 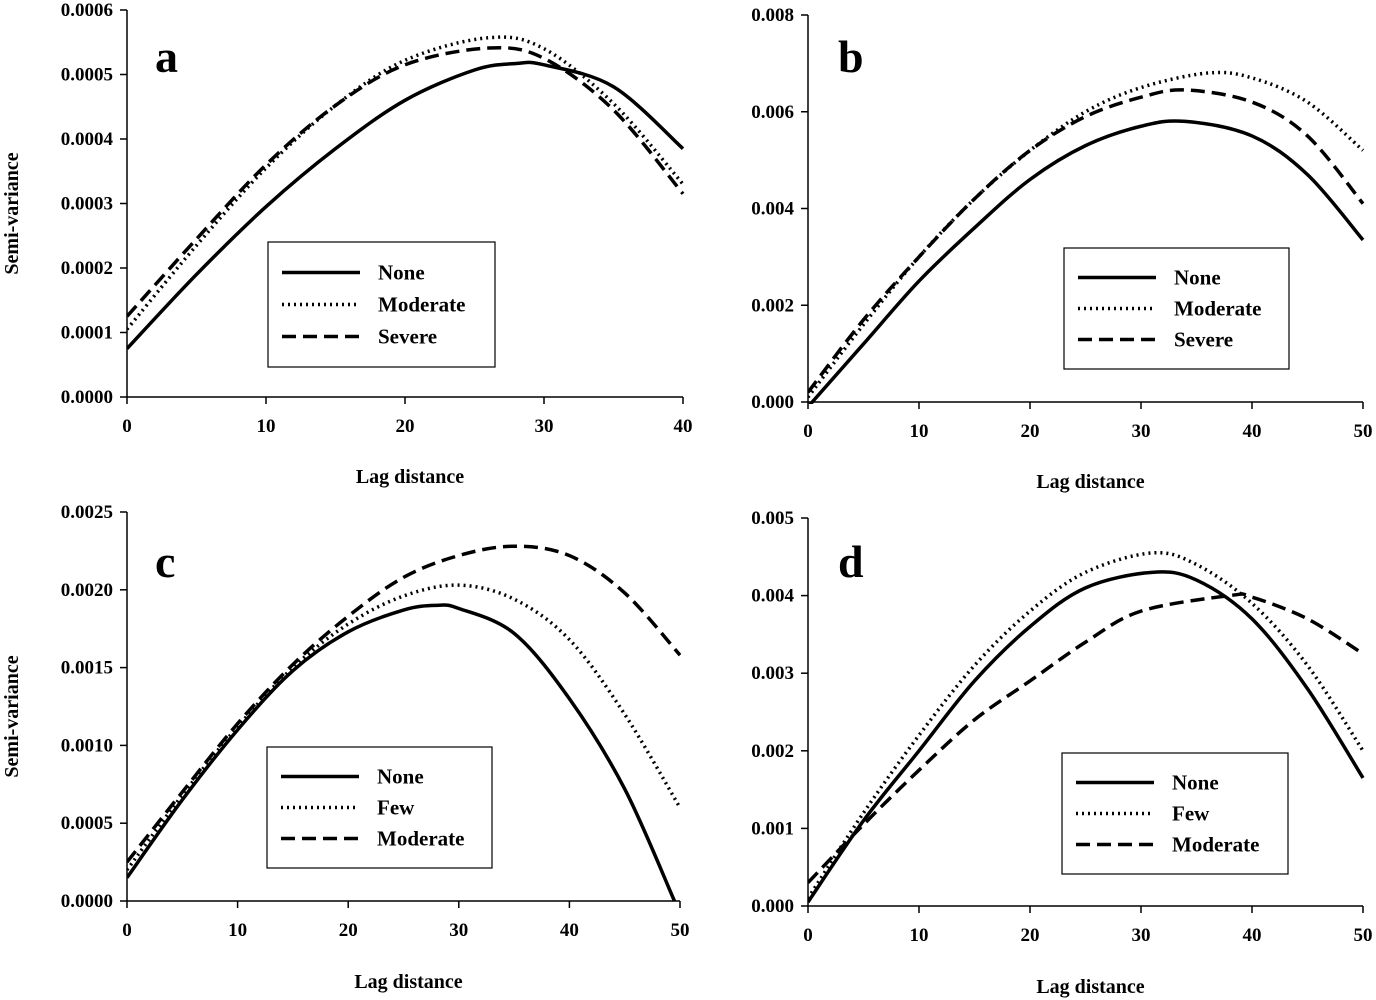 I want to click on y-tick-label: 0.0003, so click(x=87, y=204).